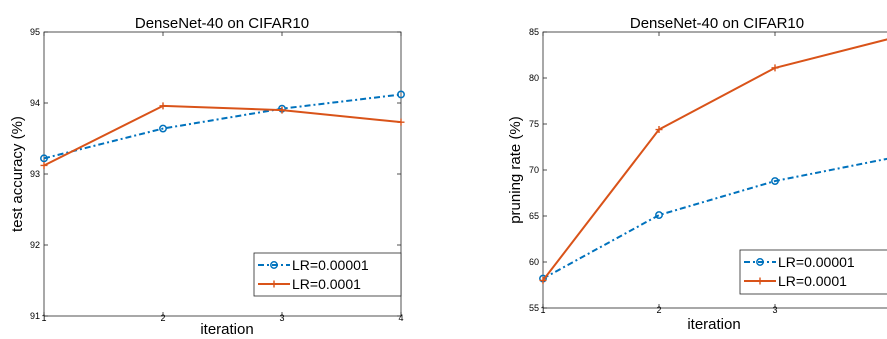 The width and height of the screenshot is (887, 339). What do you see at coordinates (534, 78) in the screenshot?
I see `y-tick-label: 80` at bounding box center [534, 78].